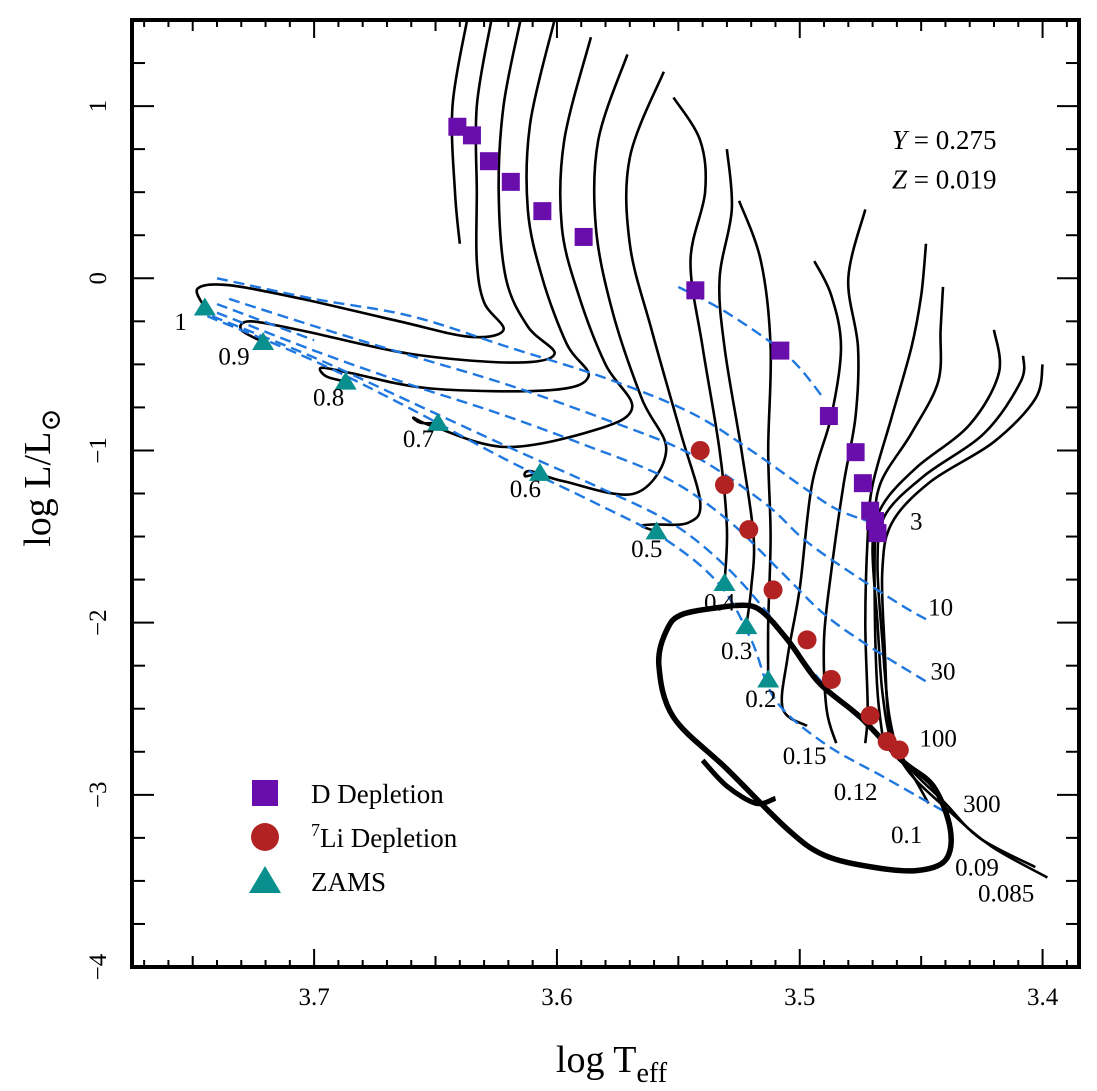  I want to click on mass-label: 0.7, so click(418, 439).